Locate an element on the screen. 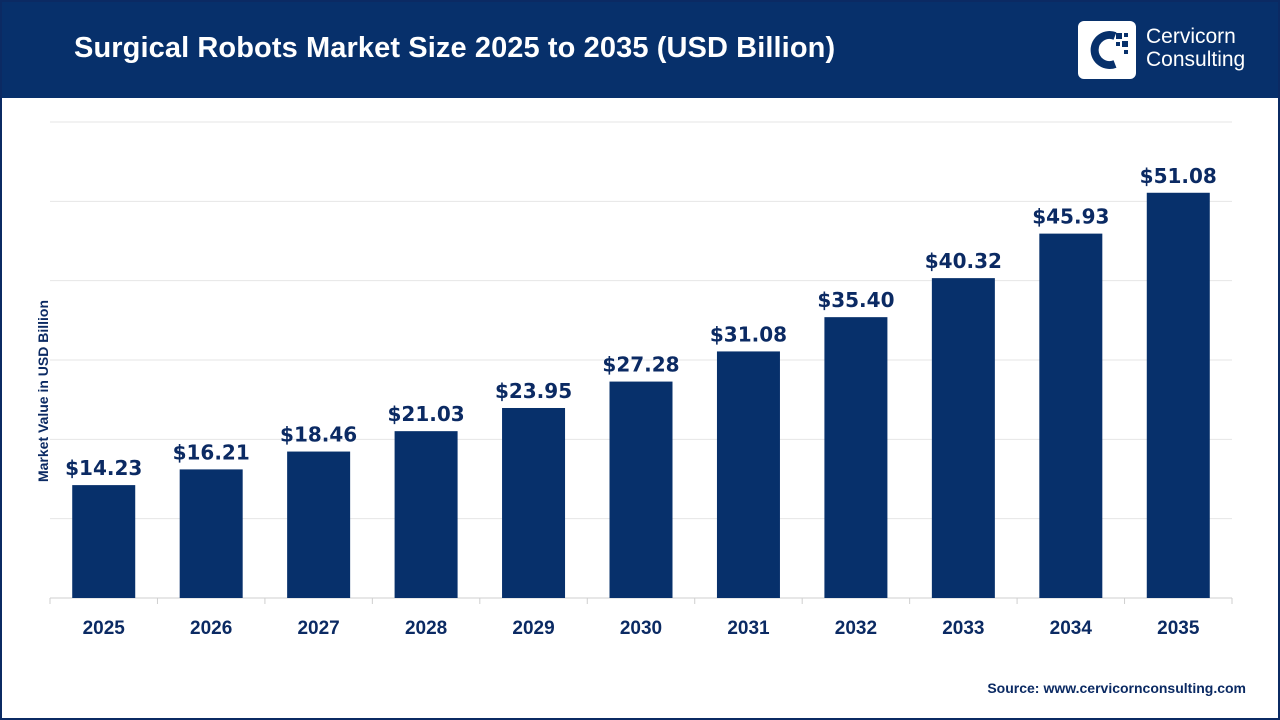 This screenshot has width=1280, height=720. data-label: $21.03 is located at coordinates (425, 414).